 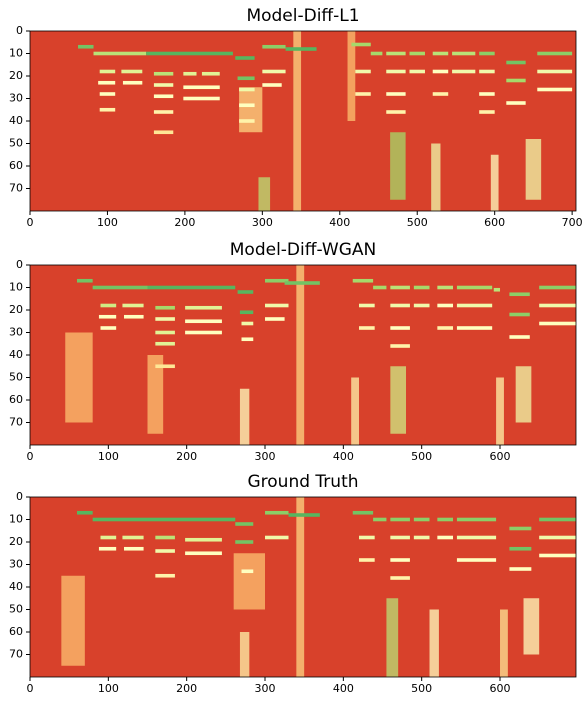 I want to click on y-tick-label: 0, so click(x=19, y=264).